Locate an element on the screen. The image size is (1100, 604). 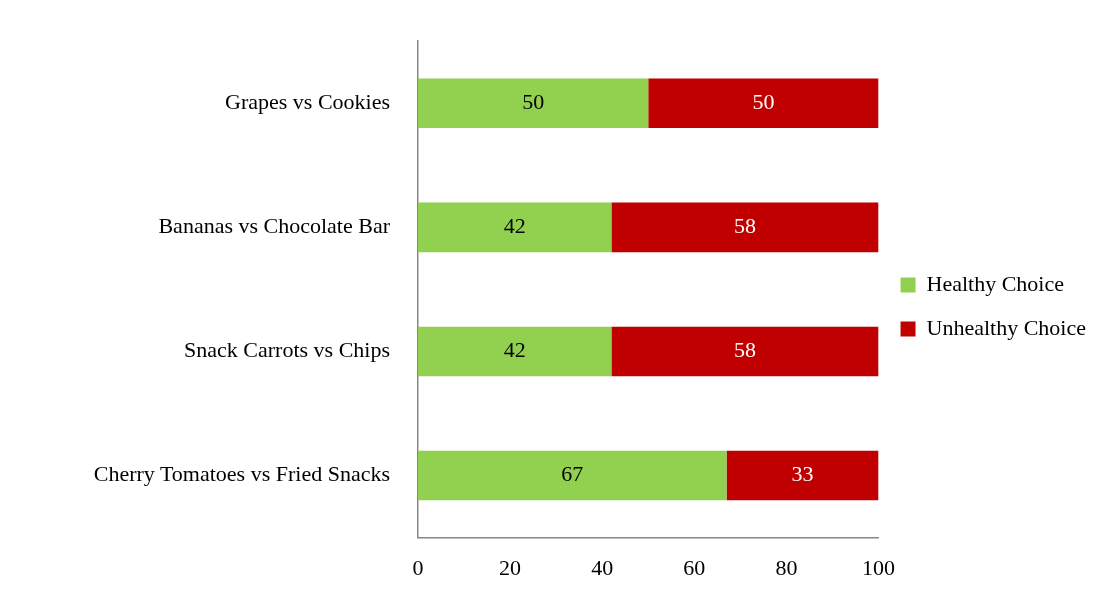
y-tick-label: Cherry Tomatoes vs Fried Snacks is located at coordinates (241, 474).